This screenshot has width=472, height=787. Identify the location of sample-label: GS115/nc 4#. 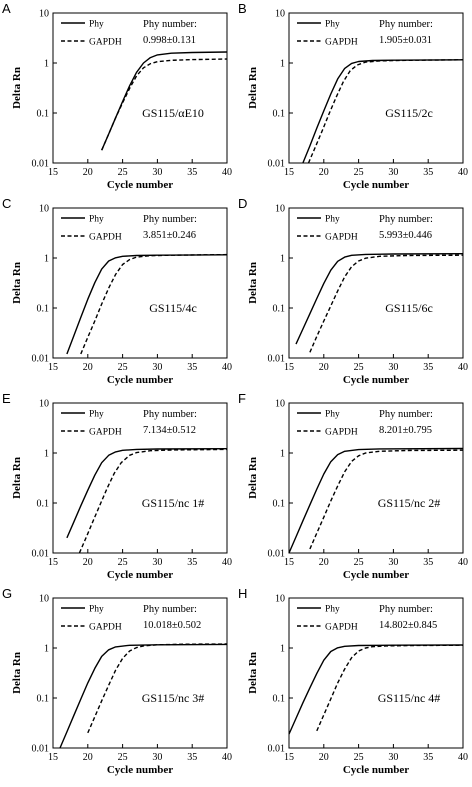
(409, 698).